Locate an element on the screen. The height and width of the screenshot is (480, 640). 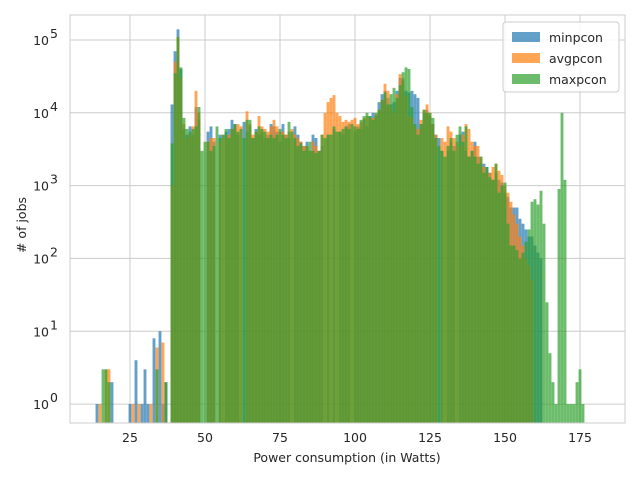
y-tick-exponent: 2 is located at coordinates (54, 251).